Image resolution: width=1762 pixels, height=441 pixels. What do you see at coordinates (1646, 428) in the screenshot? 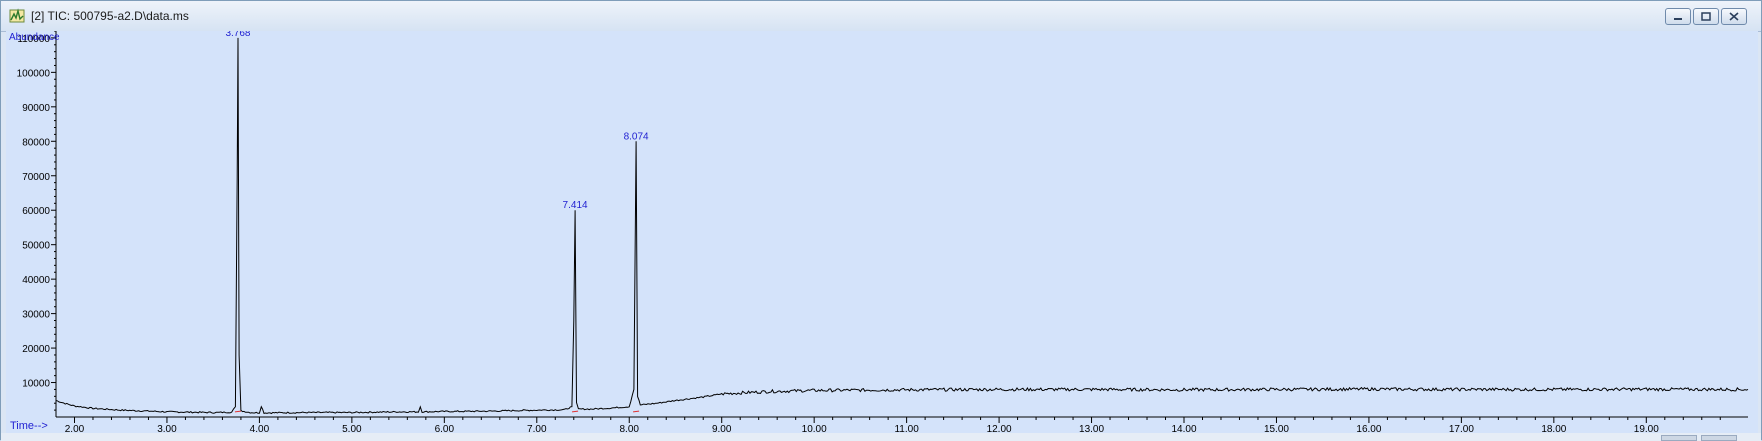
I see `x-tick-label: 19.00` at bounding box center [1646, 428].